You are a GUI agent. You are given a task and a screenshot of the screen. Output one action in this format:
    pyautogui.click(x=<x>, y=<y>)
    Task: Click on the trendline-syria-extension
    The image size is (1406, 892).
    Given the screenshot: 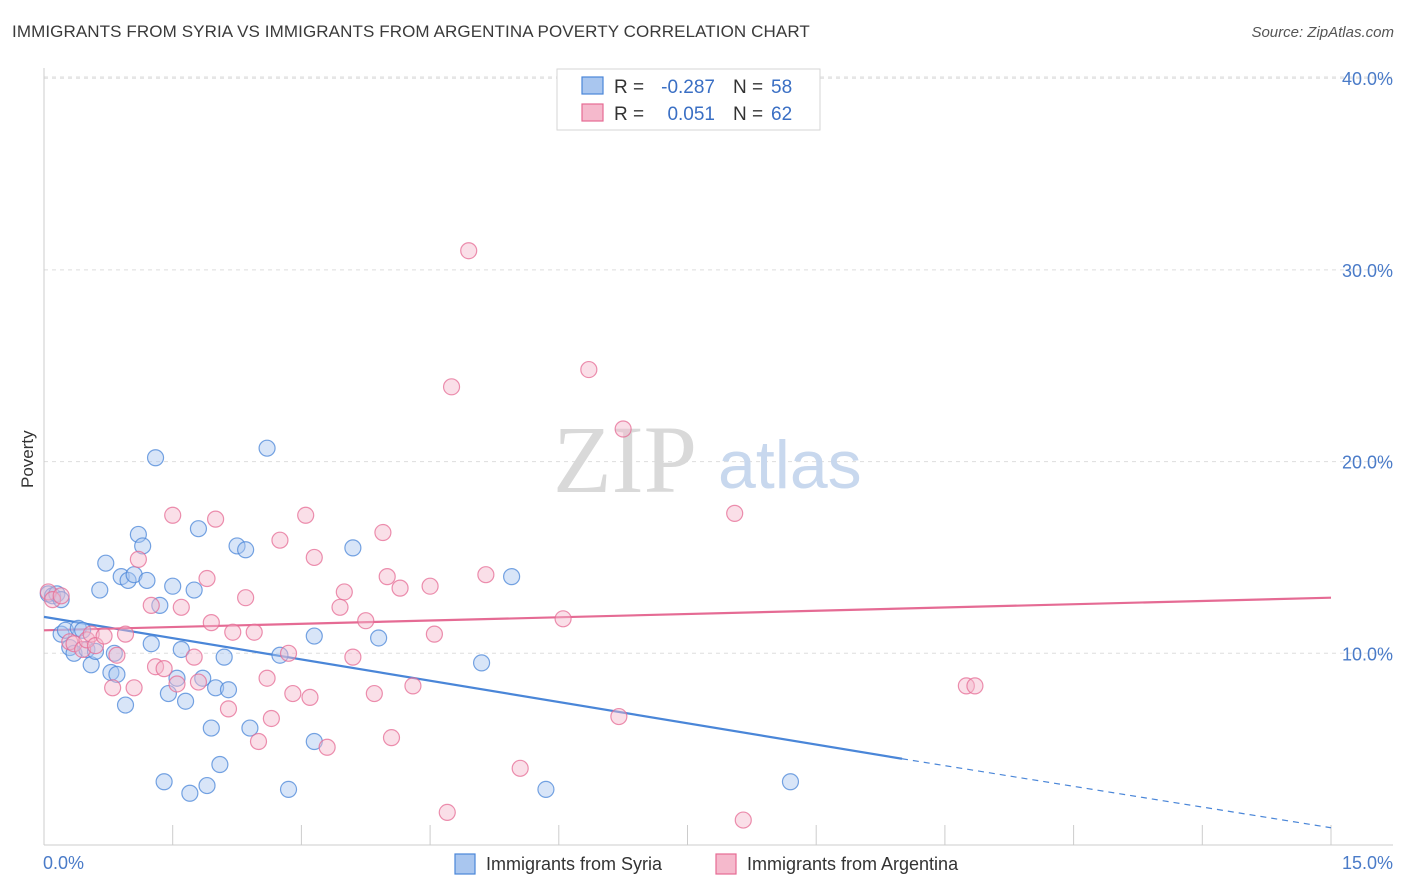 What is the action you would take?
    pyautogui.click(x=1116, y=793)
    